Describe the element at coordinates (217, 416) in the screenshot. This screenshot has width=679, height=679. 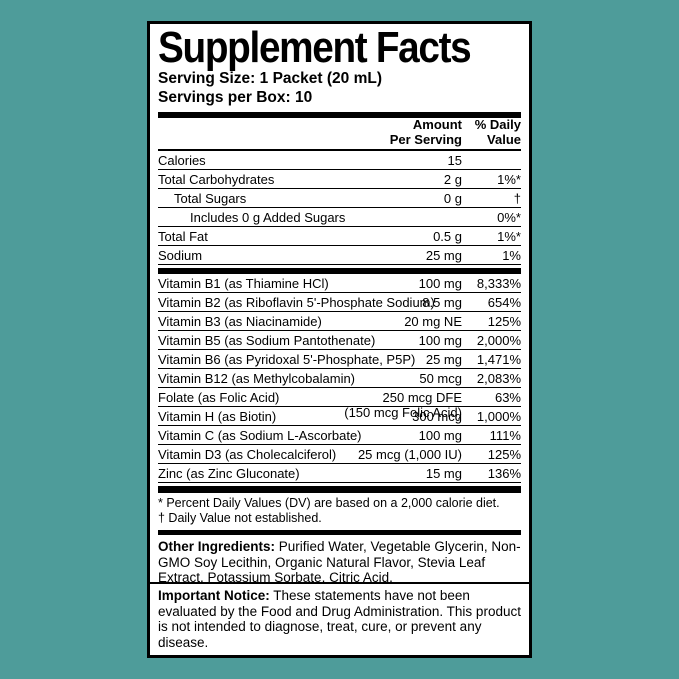
I see `nutrient-name: Vitamin H (as Biotin)` at that location.